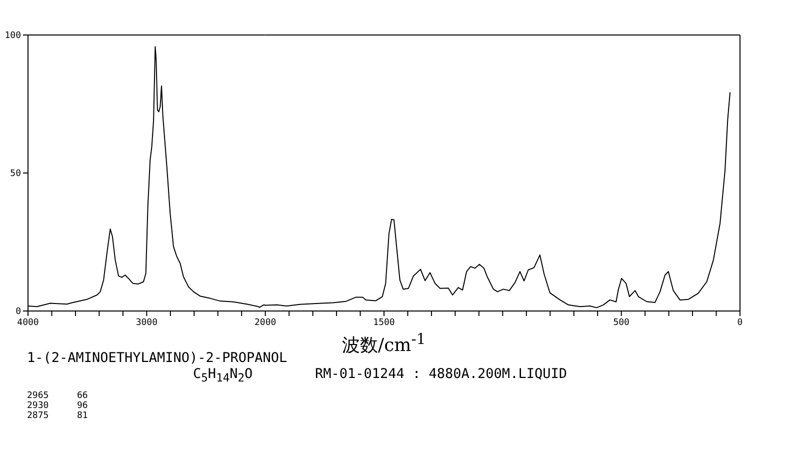  Describe the element at coordinates (82, 396) in the screenshot. I see `text: 66` at that location.